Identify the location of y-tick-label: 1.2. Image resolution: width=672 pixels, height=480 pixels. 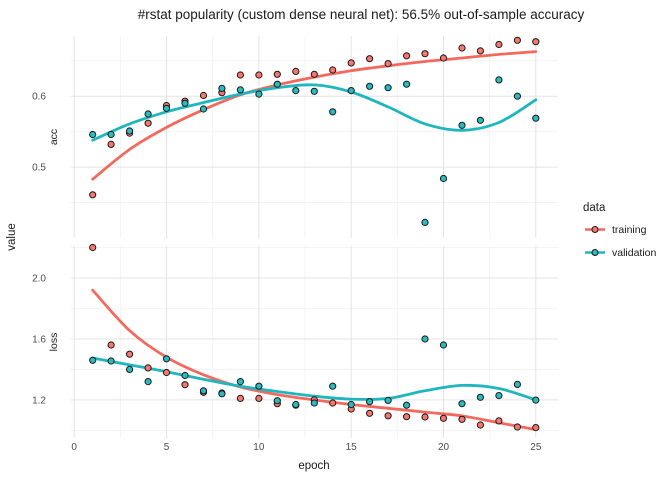
(39, 400).